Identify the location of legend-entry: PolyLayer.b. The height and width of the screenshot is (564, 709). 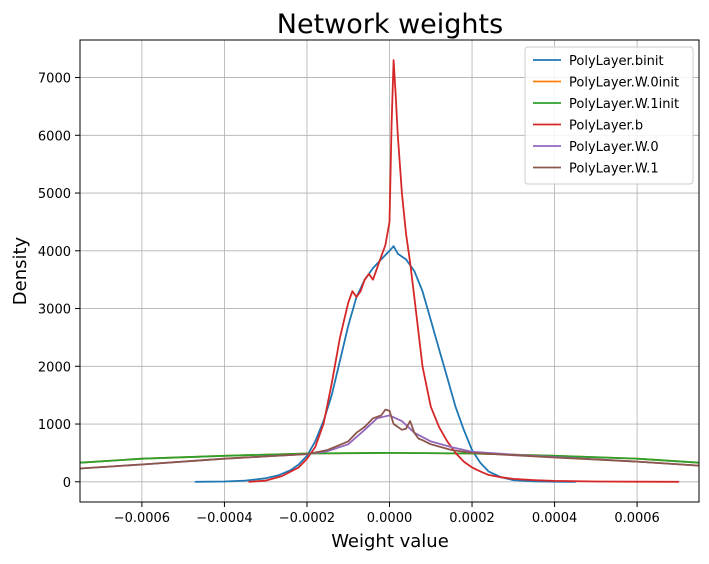
(606, 126).